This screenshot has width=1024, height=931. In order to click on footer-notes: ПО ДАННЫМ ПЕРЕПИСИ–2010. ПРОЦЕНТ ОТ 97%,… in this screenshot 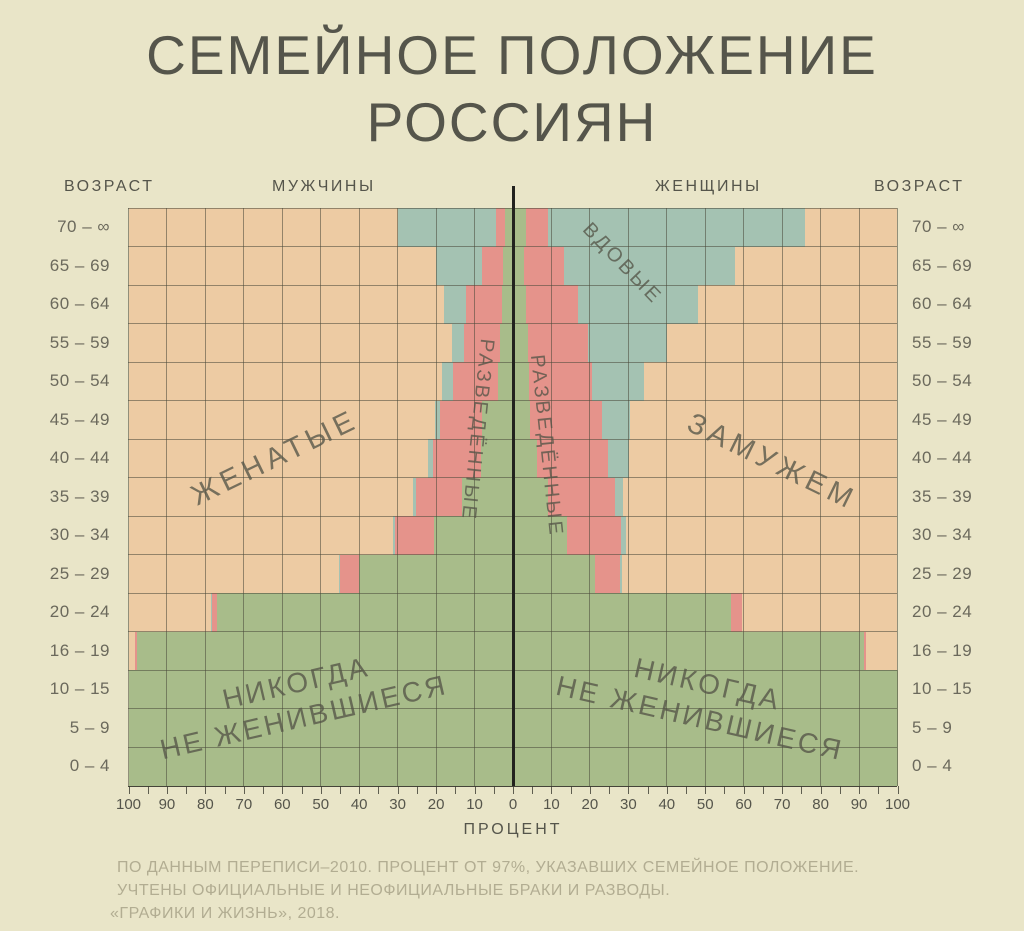, I will do `click(485, 890)`.